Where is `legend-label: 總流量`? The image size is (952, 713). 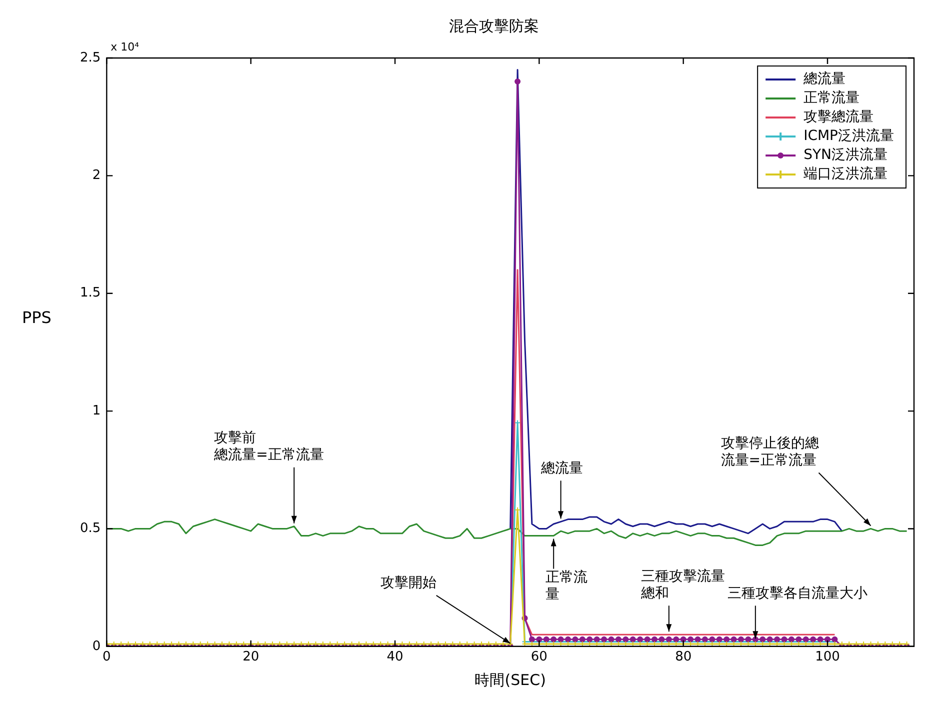
legend-label: 總流量 is located at coordinates (824, 79).